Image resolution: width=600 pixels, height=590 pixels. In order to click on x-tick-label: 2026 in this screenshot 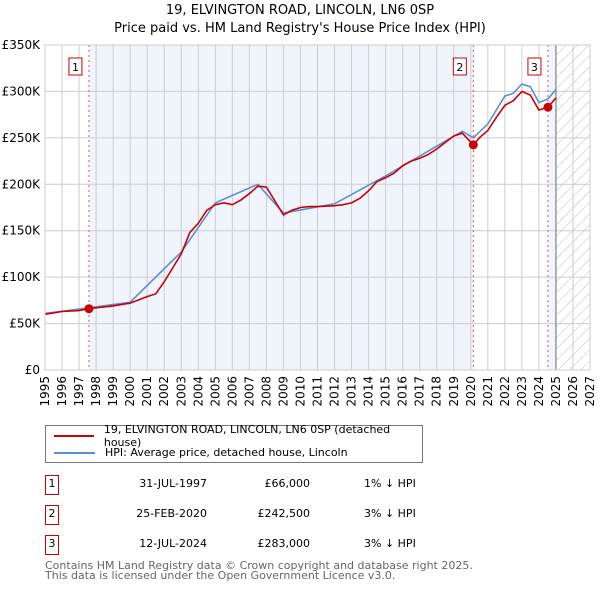, I will do `click(573, 391)`.